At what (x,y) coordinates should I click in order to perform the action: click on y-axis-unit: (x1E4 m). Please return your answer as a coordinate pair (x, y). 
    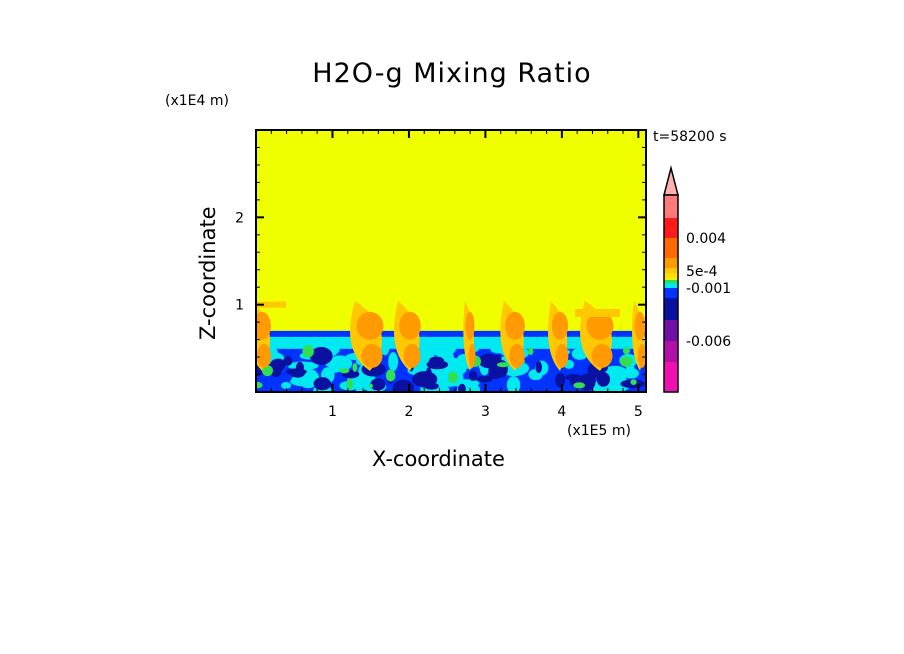
    Looking at the image, I should click on (197, 101).